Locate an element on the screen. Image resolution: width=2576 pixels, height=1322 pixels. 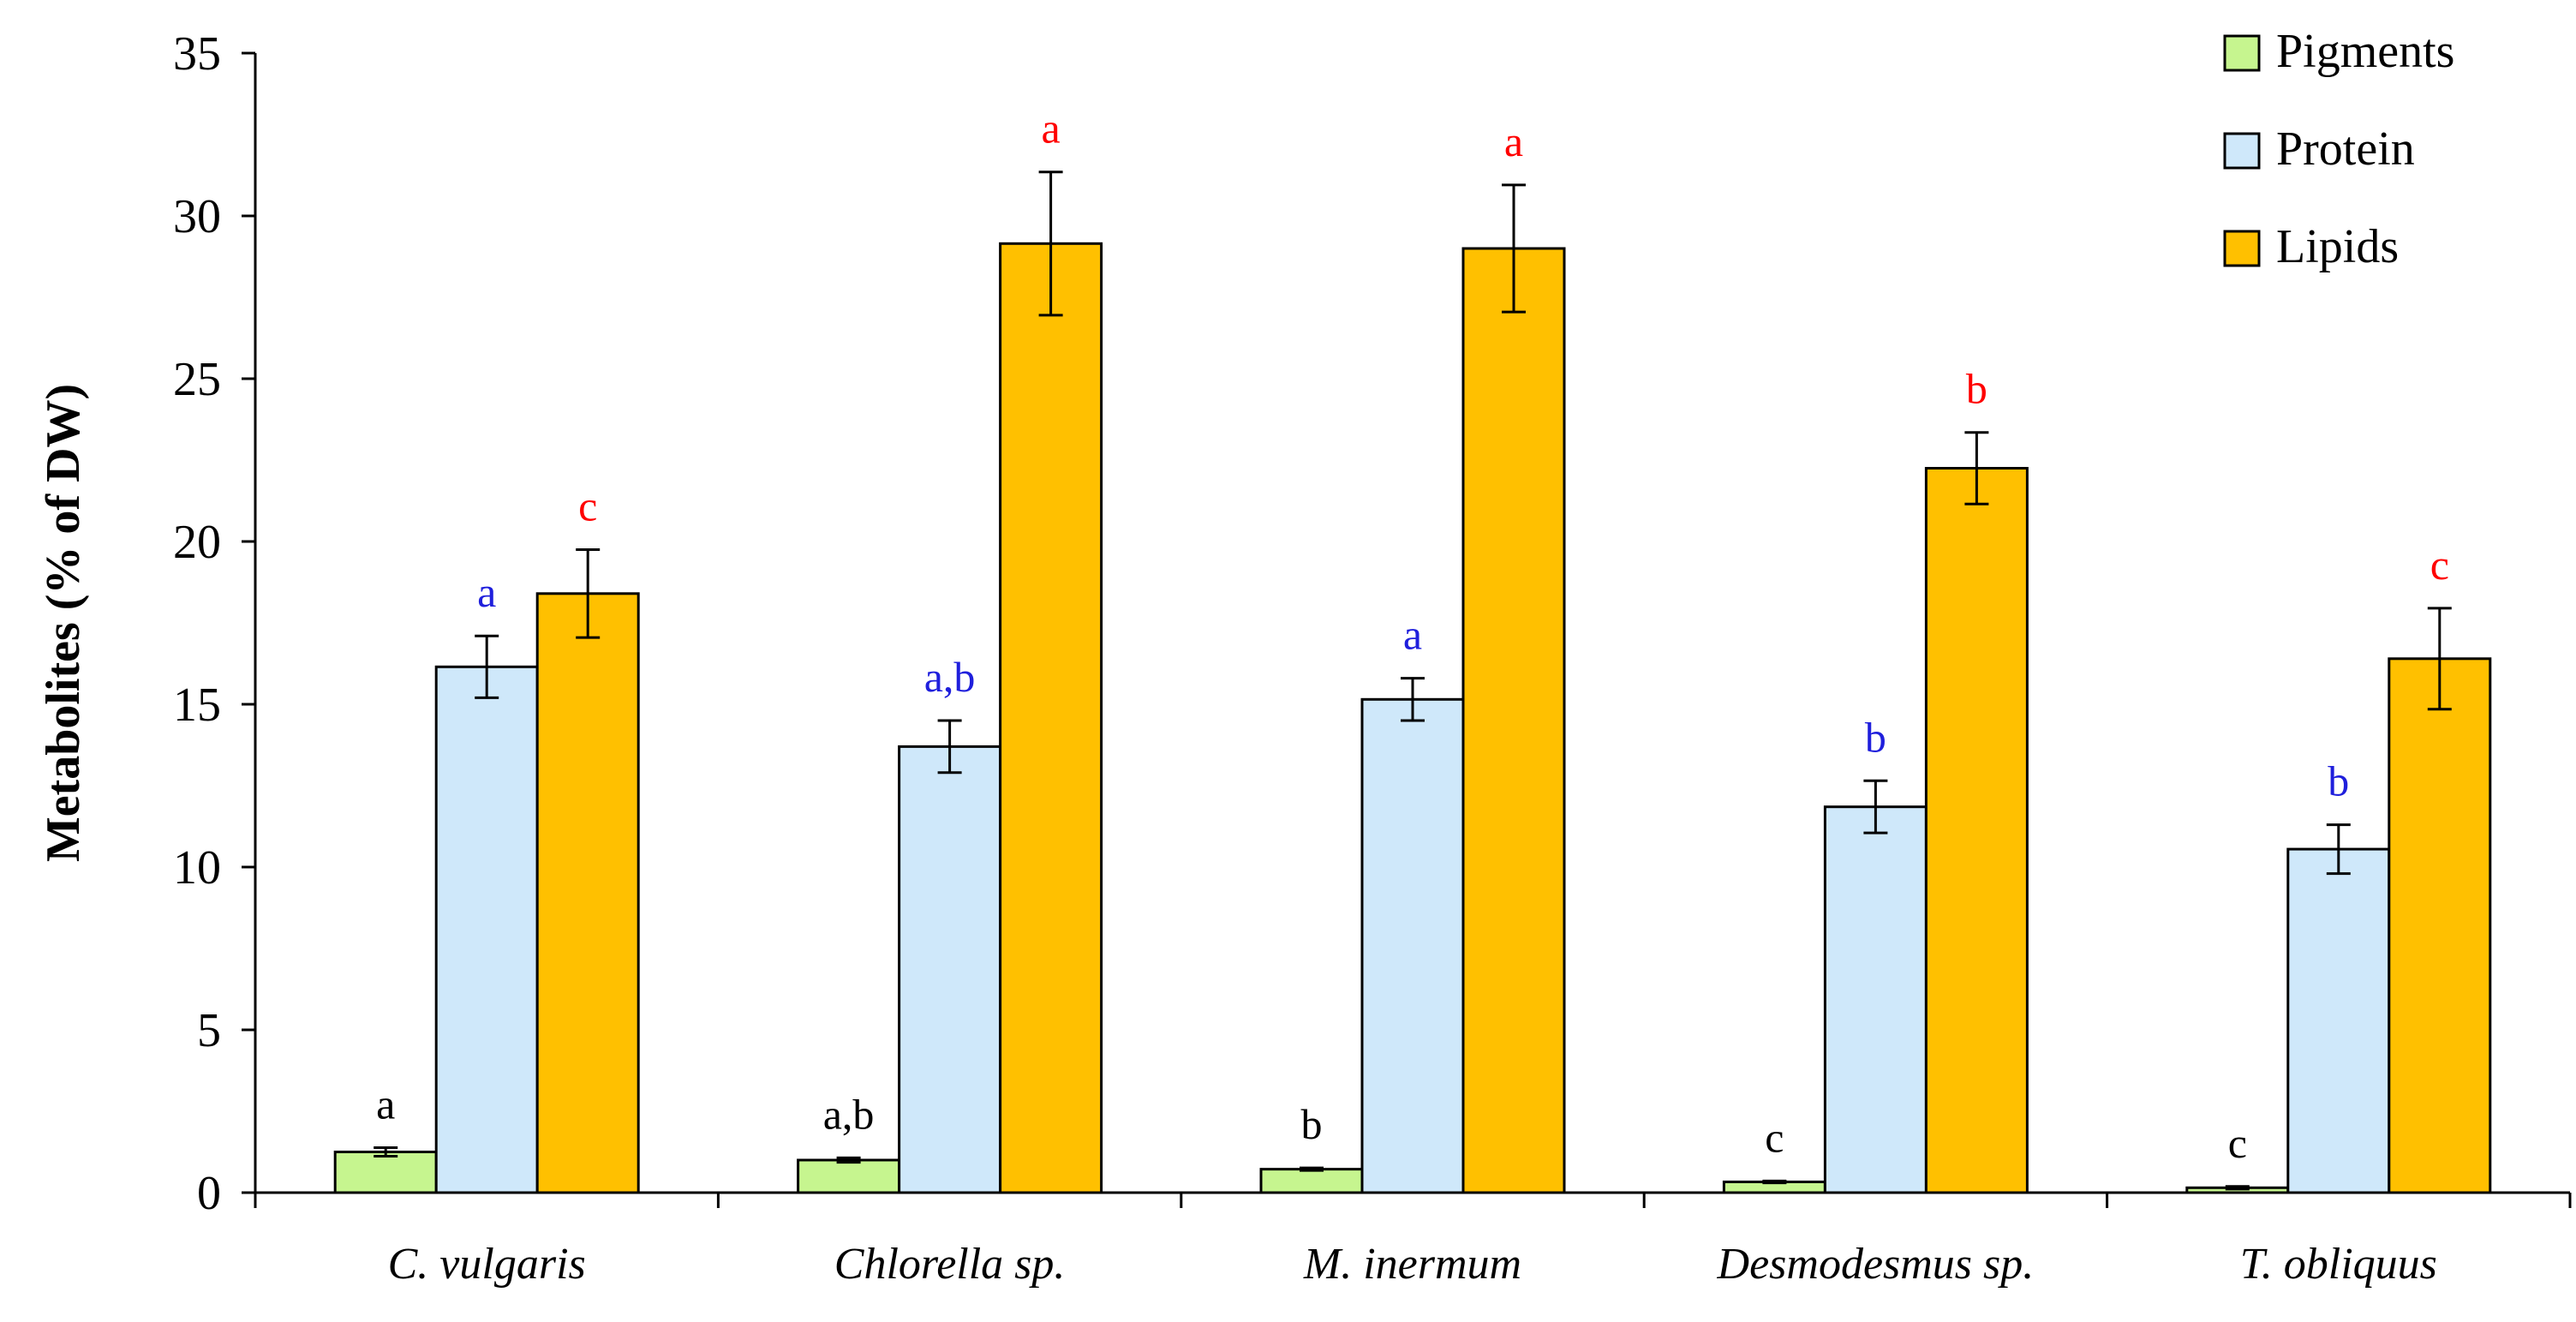
legend: Pigments Protein Lipids is located at coordinates (2339, 149).